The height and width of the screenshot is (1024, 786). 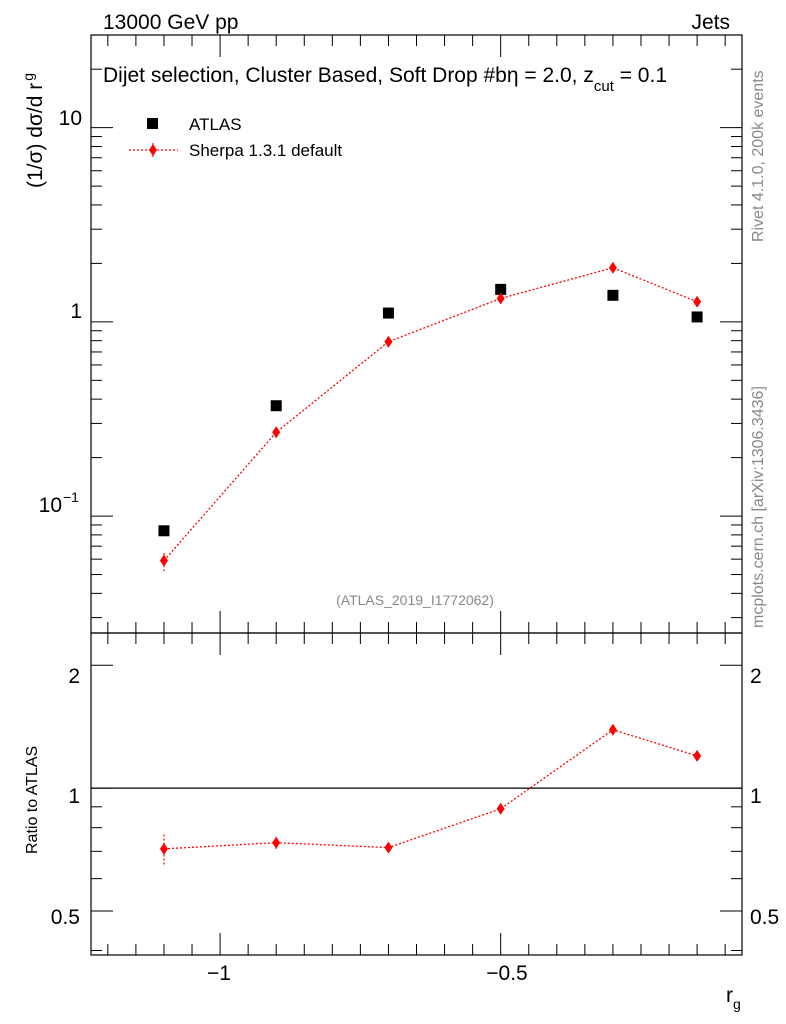 I want to click on ratio-ylabel: Ratio to ATLAS, so click(x=32, y=800).